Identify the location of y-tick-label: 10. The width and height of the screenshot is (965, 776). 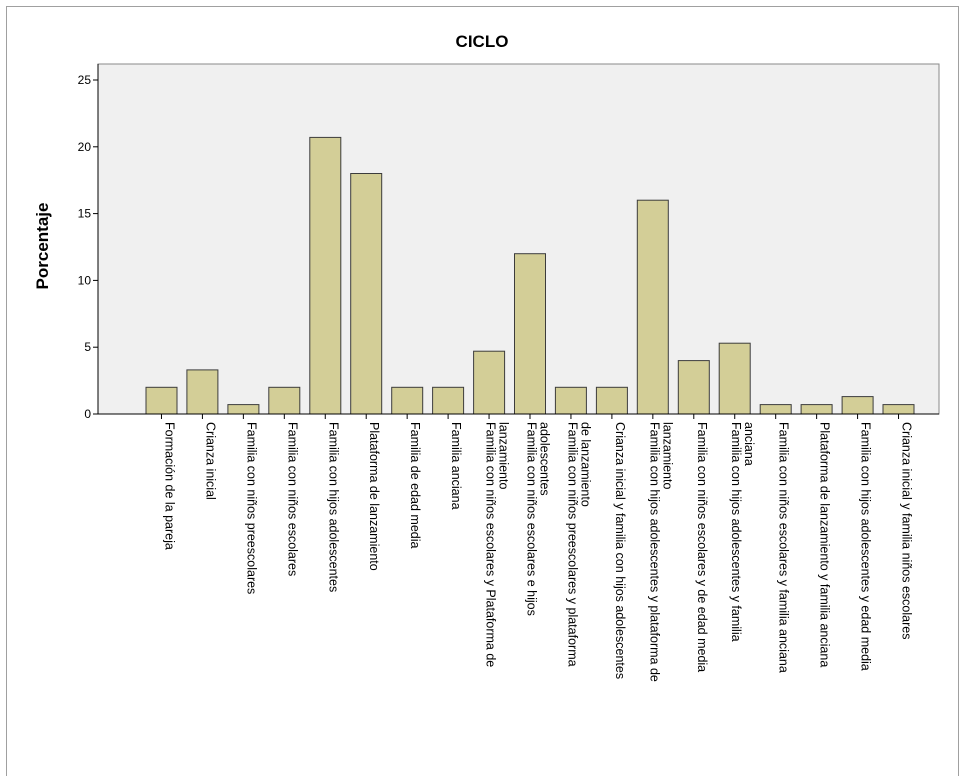
(85, 280).